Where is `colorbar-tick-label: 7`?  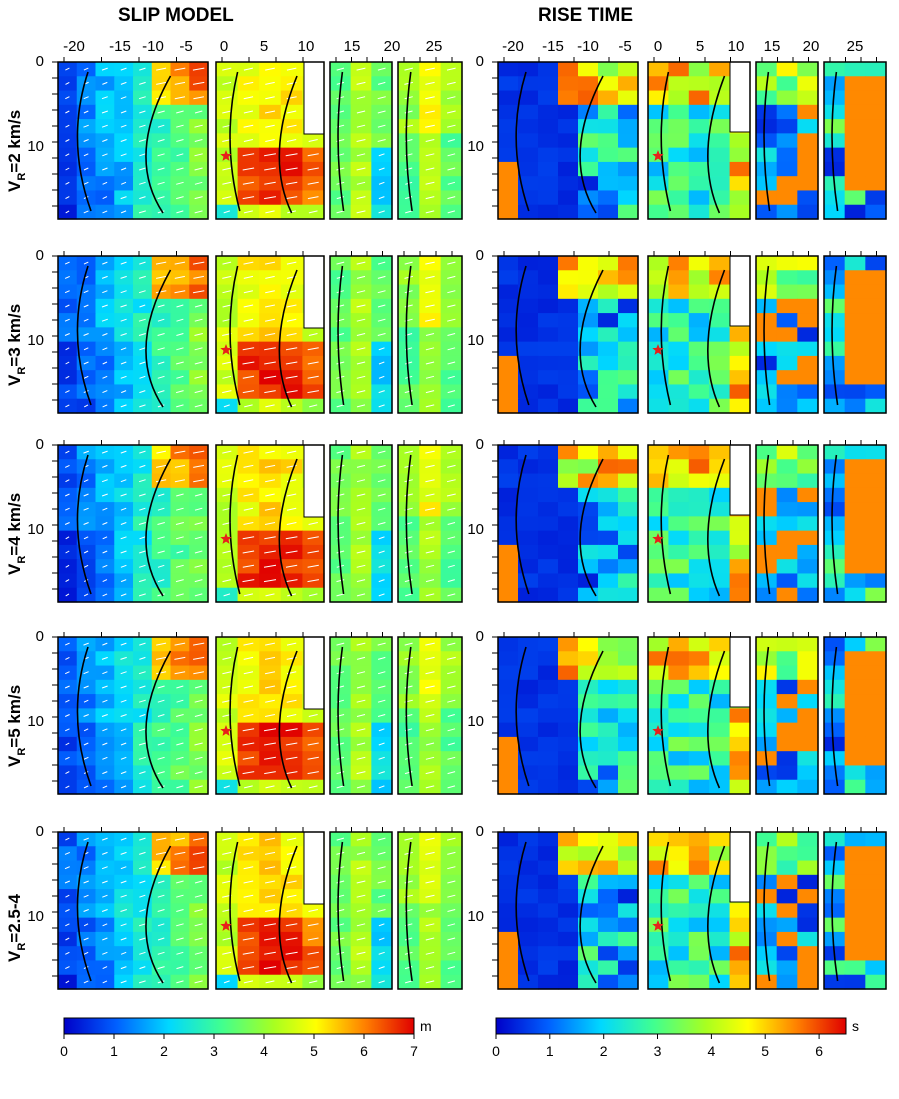 colorbar-tick-label: 7 is located at coordinates (414, 1051).